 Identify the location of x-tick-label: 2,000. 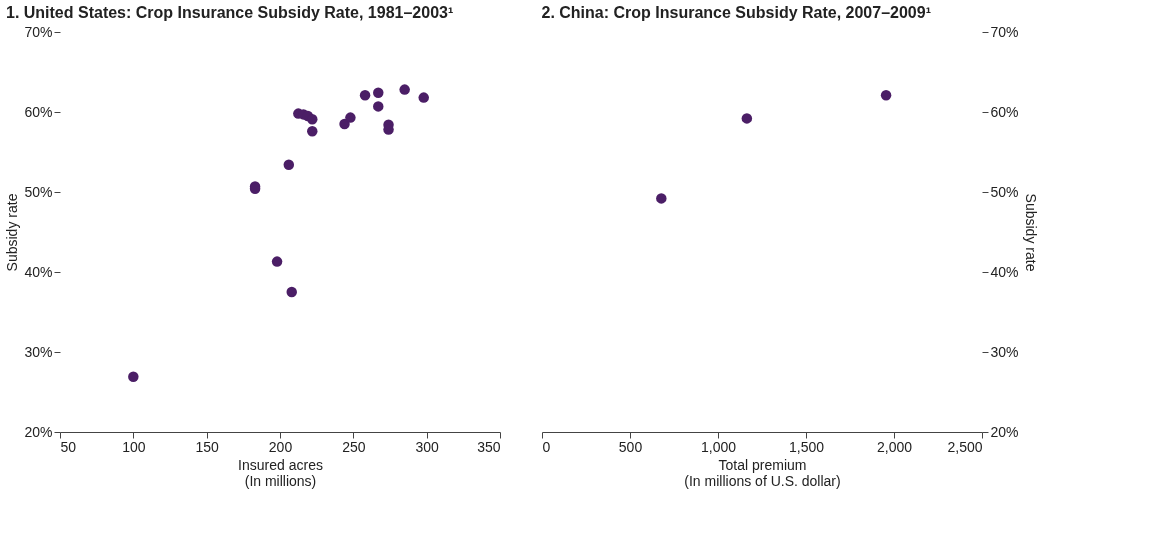
(894, 446).